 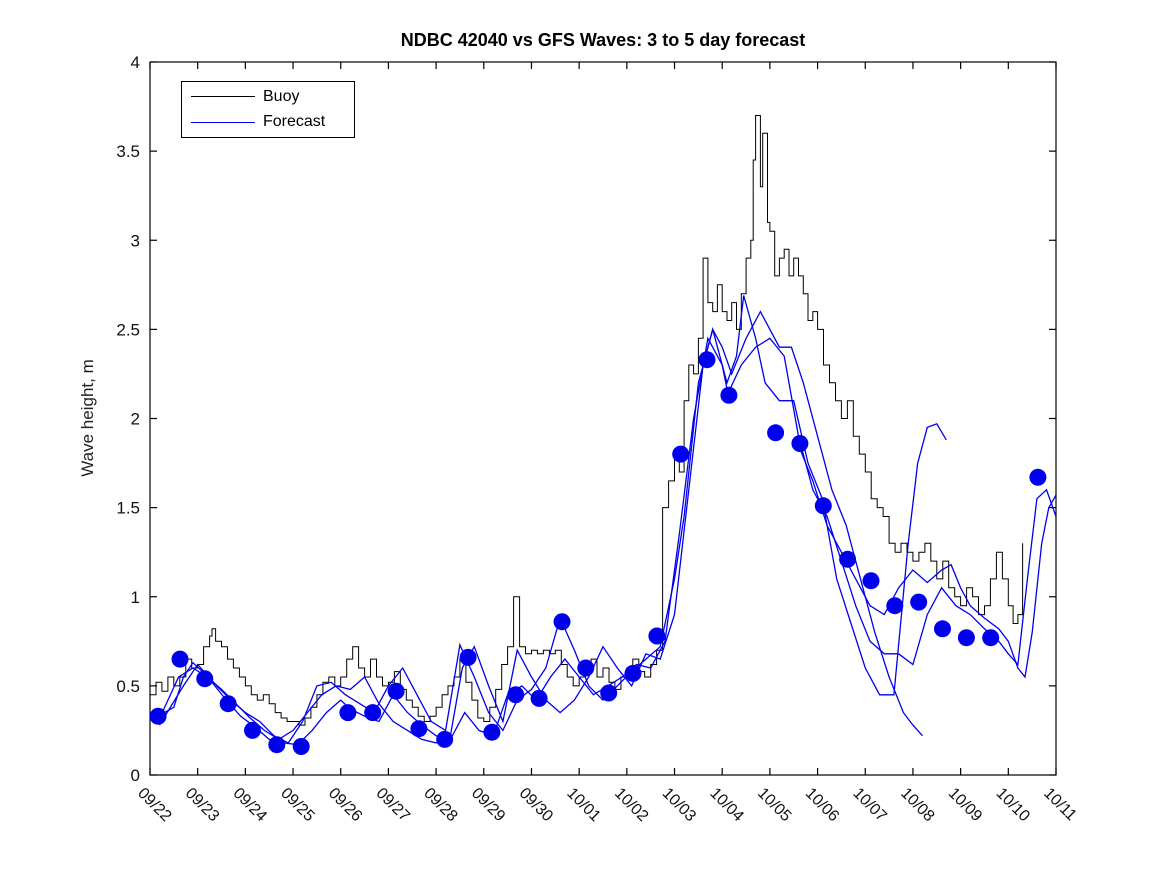 What do you see at coordinates (822, 805) in the screenshot?
I see `x-tick-label: 10/06` at bounding box center [822, 805].